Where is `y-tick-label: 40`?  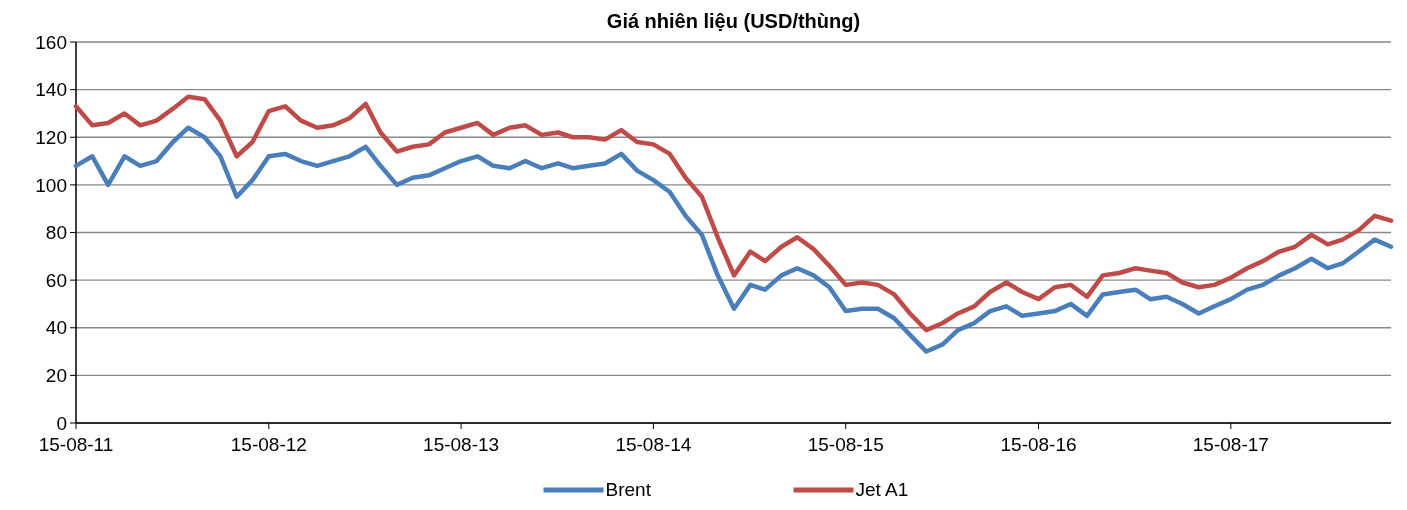 y-tick-label: 40 is located at coordinates (56, 328).